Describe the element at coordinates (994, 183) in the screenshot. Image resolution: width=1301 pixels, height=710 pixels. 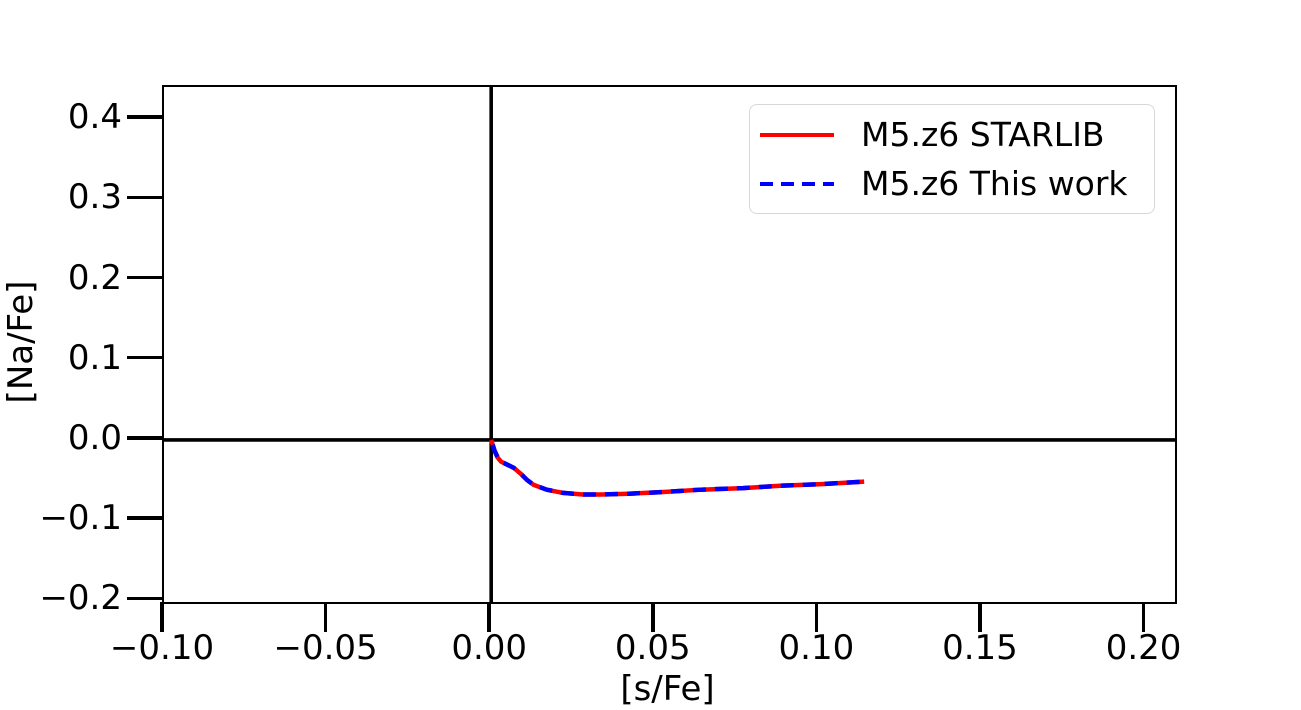
I see `legend-label-thiswork: M5.z6 This work` at that location.